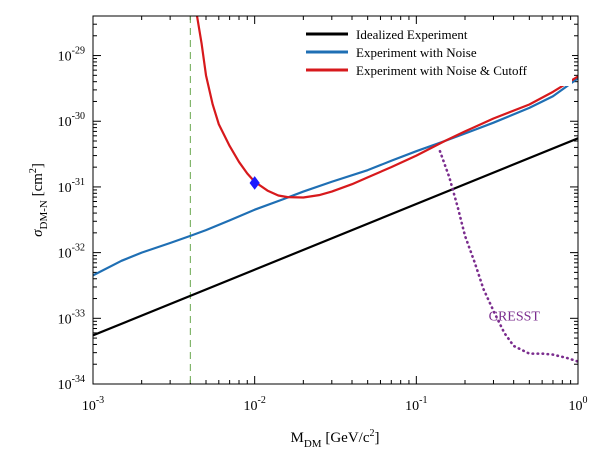 This screenshot has height=466, width=607. I want to click on y-axis-title-sub: DM-N, so click(44, 214).